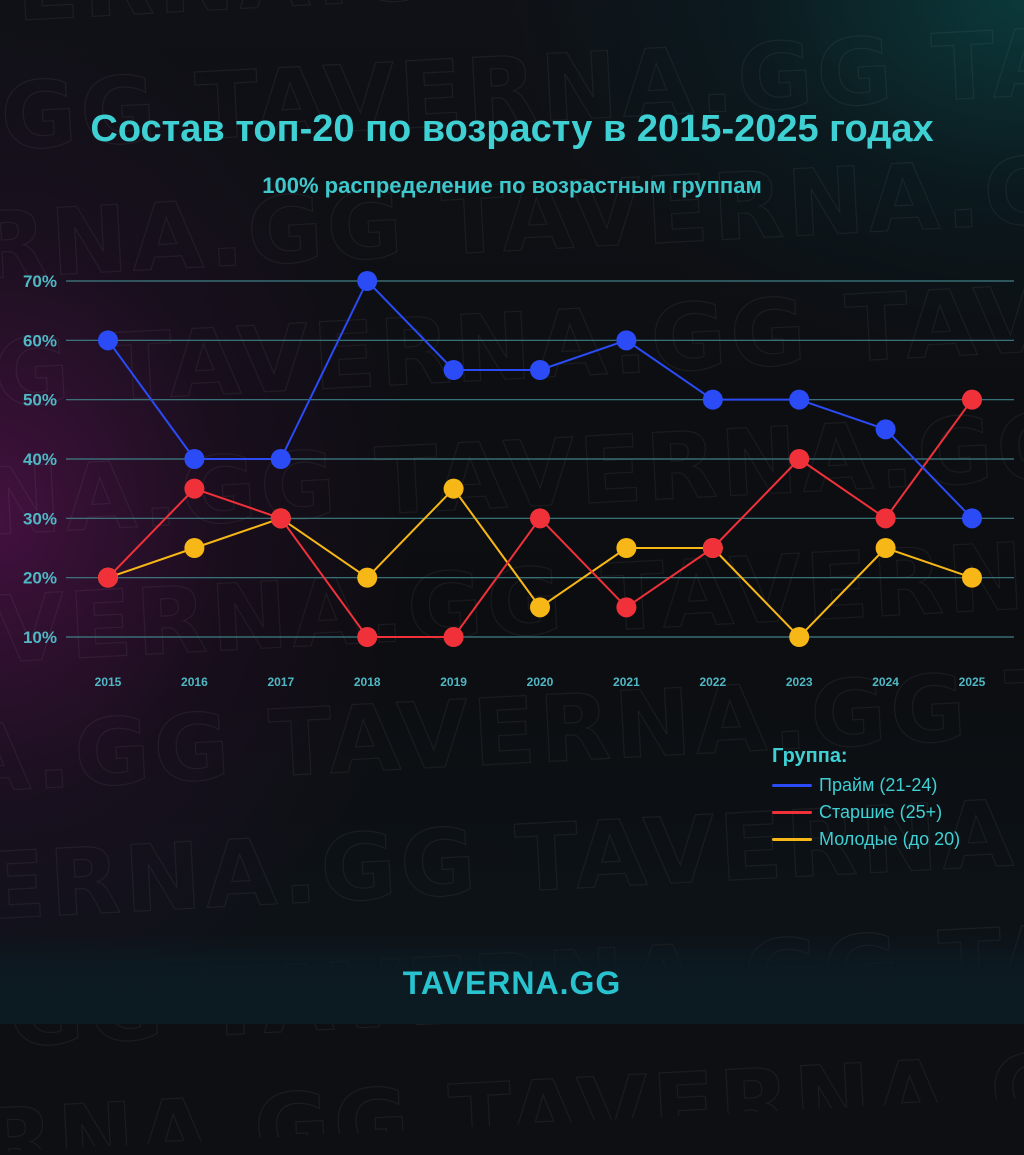 This screenshot has width=1024, height=1155. I want to click on legend-label-prime: Прайм (21-24), so click(878, 785).